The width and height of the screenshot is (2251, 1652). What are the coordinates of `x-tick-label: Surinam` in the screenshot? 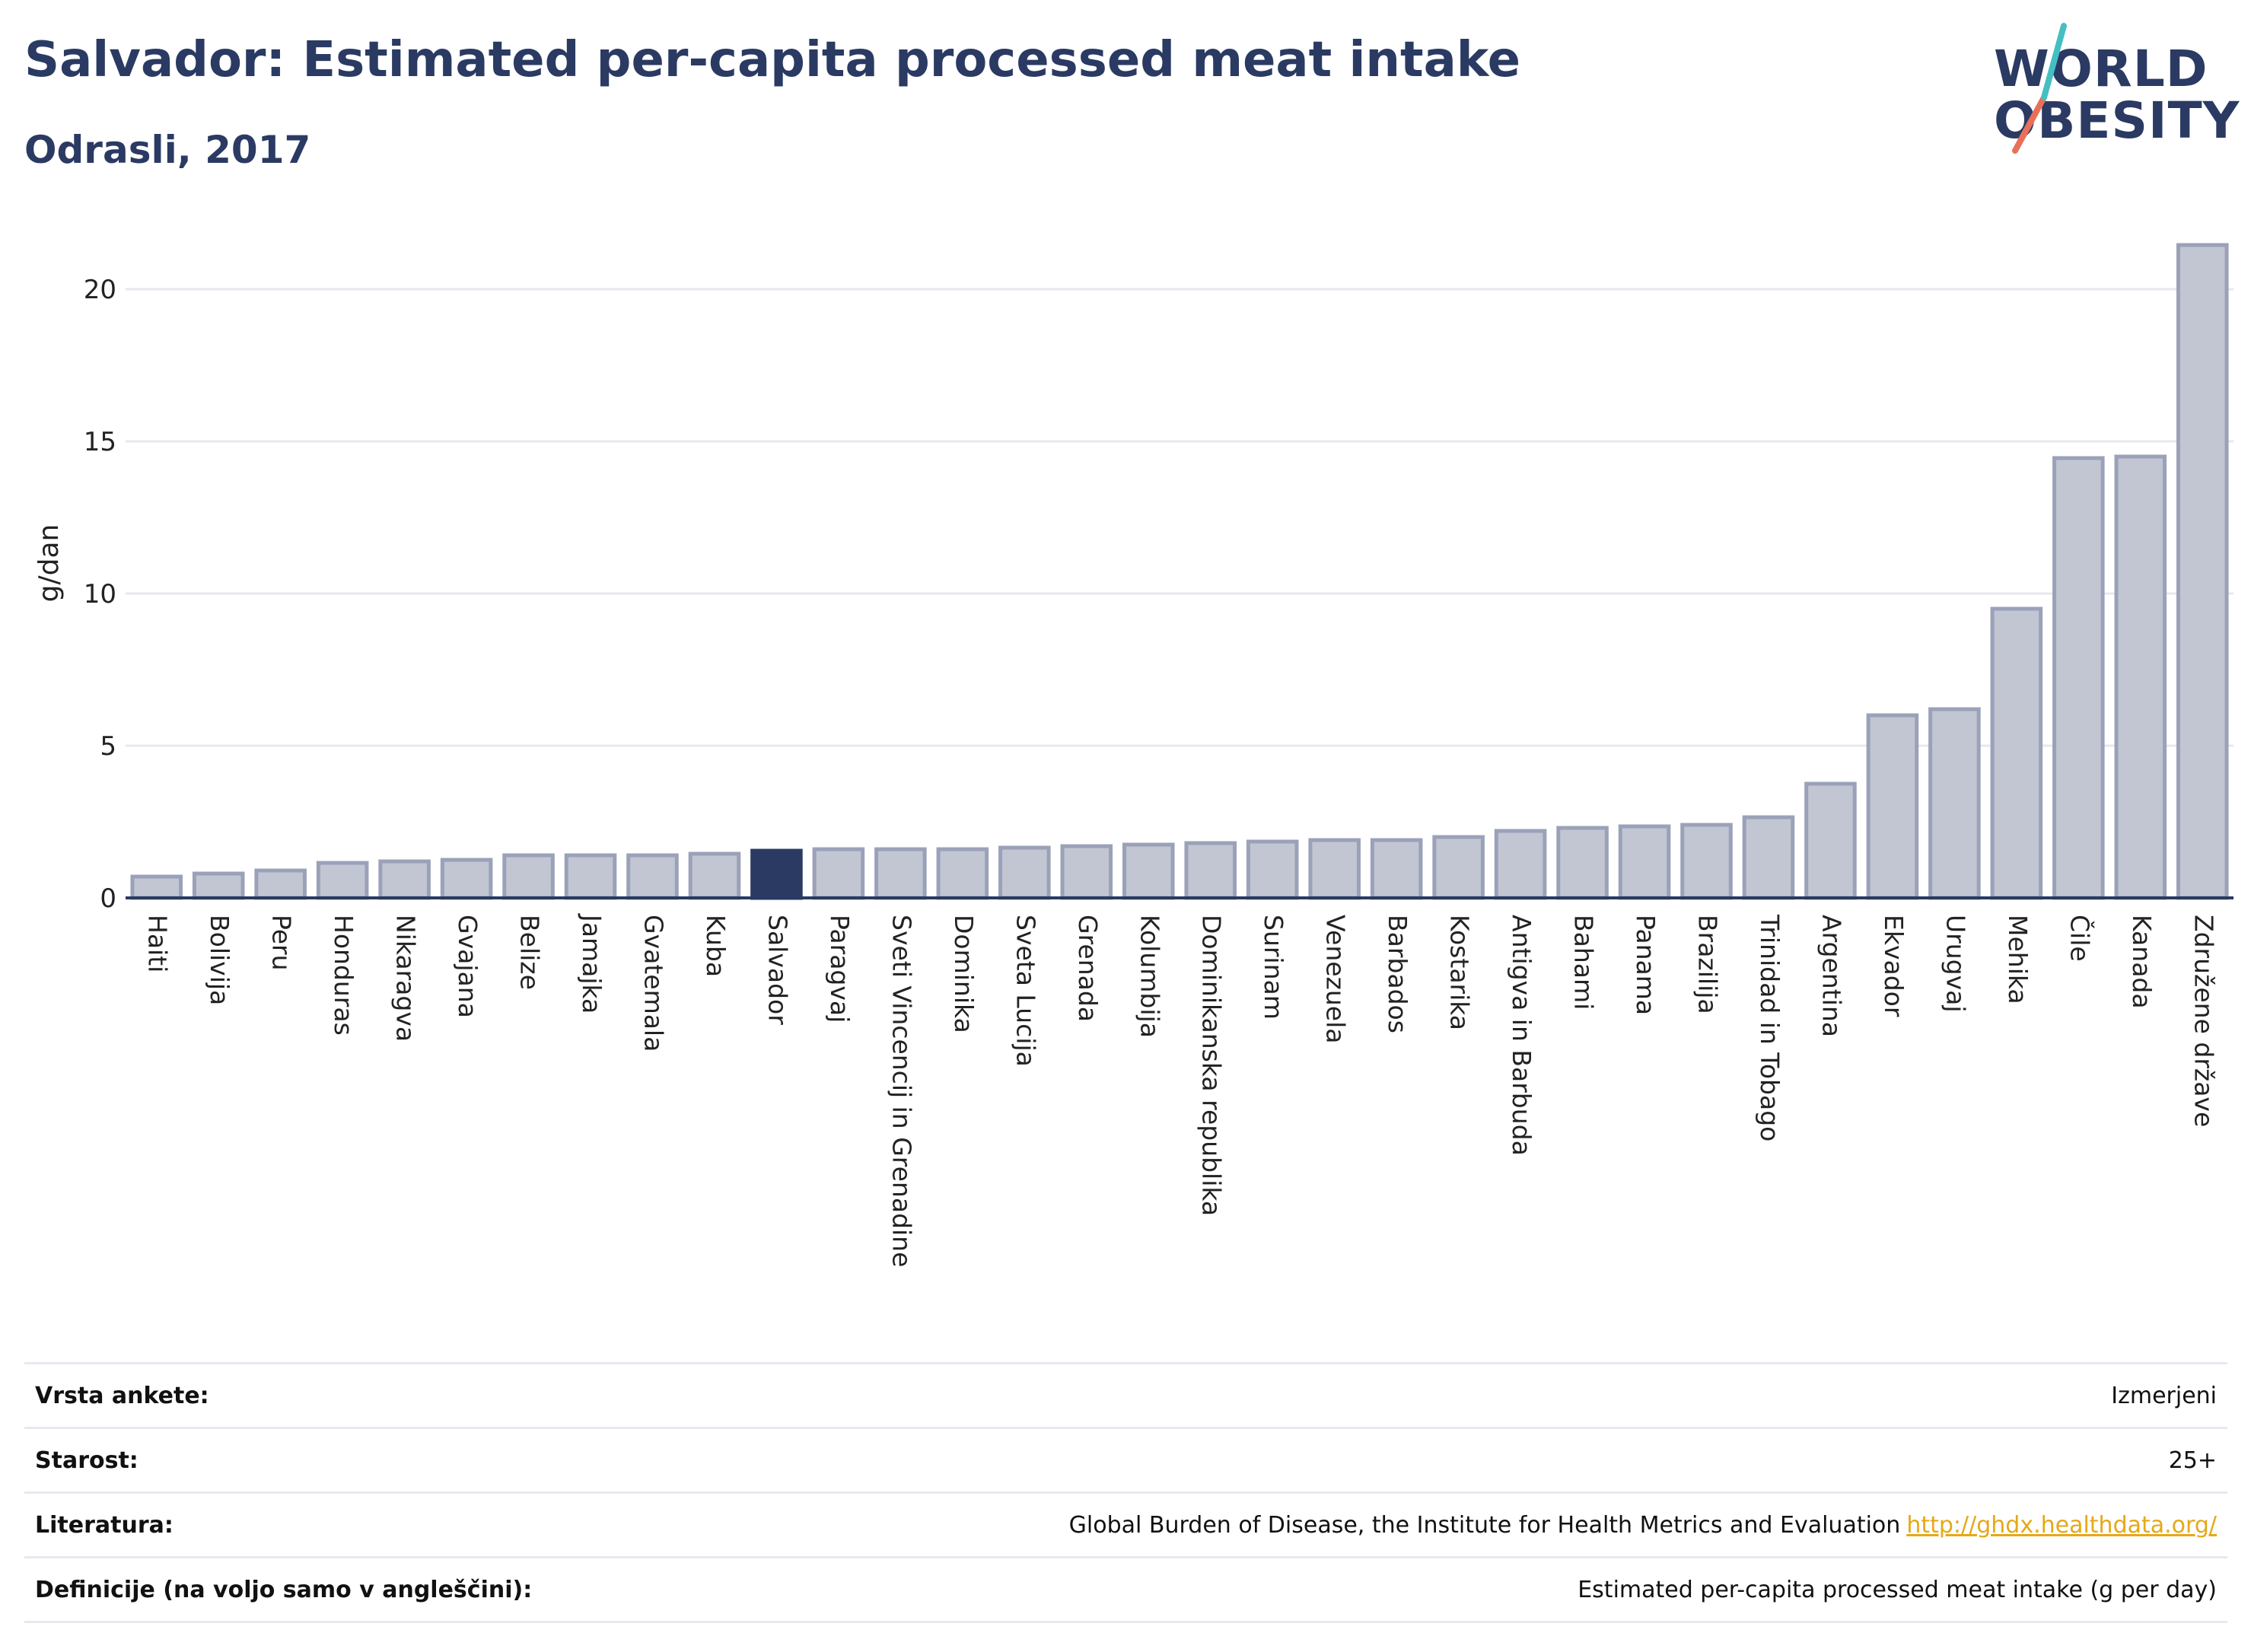 It's located at (1273, 967).